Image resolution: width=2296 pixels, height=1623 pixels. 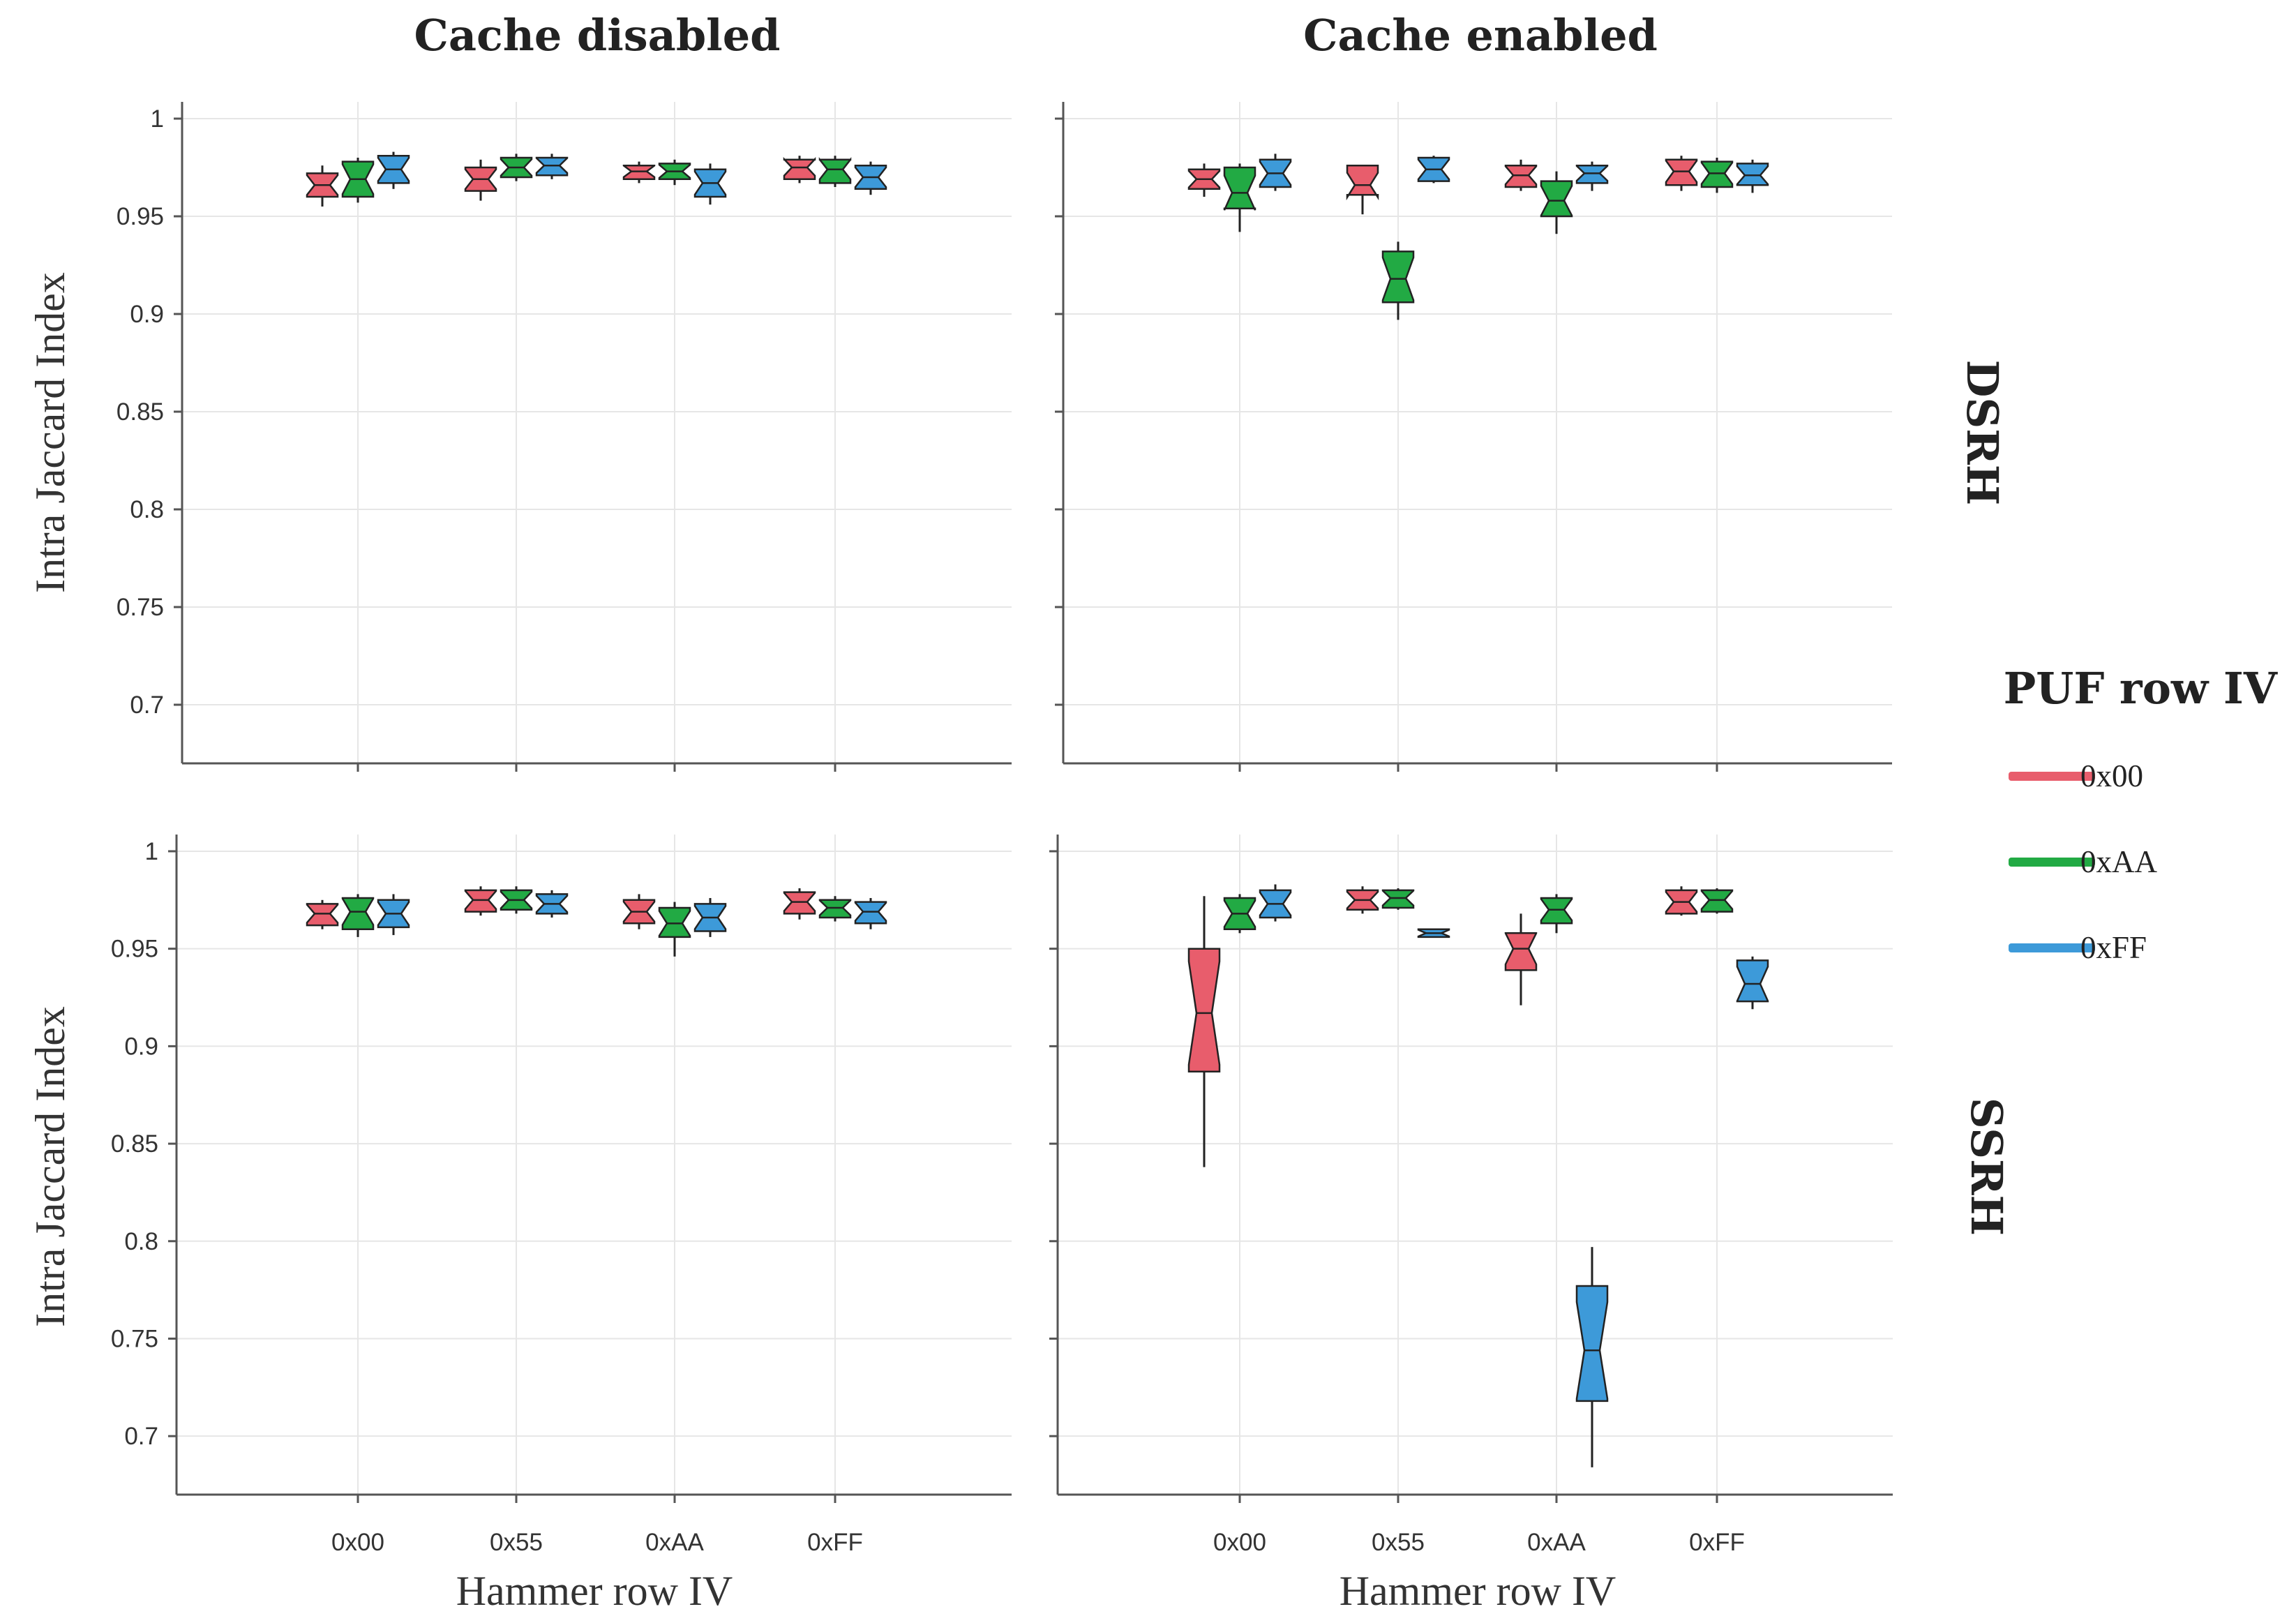 What do you see at coordinates (835, 170) in the screenshot?
I see `box-dsrh-cache-disabled-0xff-0xaa` at bounding box center [835, 170].